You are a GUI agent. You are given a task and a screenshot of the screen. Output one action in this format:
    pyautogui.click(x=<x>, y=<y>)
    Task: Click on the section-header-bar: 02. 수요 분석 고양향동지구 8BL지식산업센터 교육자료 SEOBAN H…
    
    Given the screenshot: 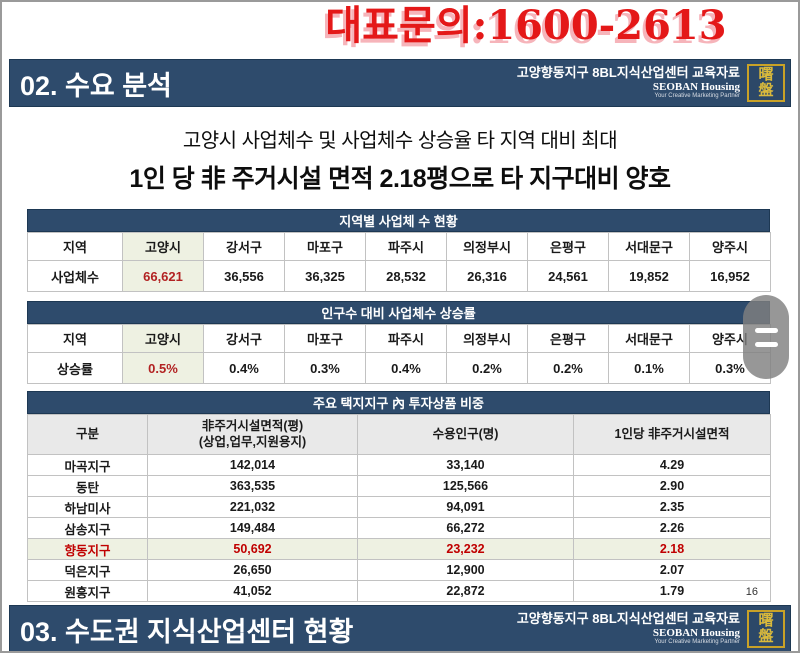 What is the action you would take?
    pyautogui.click(x=400, y=83)
    